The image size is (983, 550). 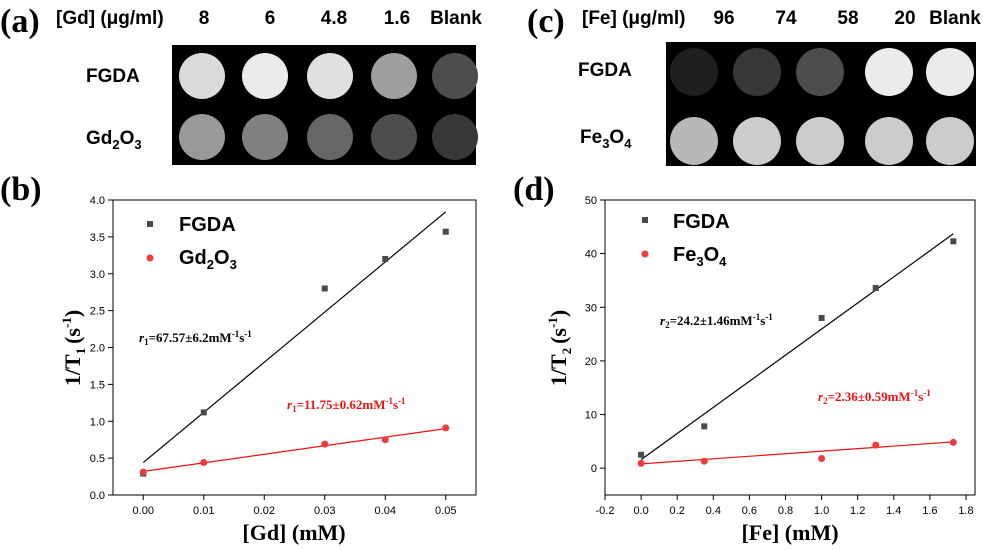 I want to click on panel-a-well-r1-c1, so click(x=265, y=137).